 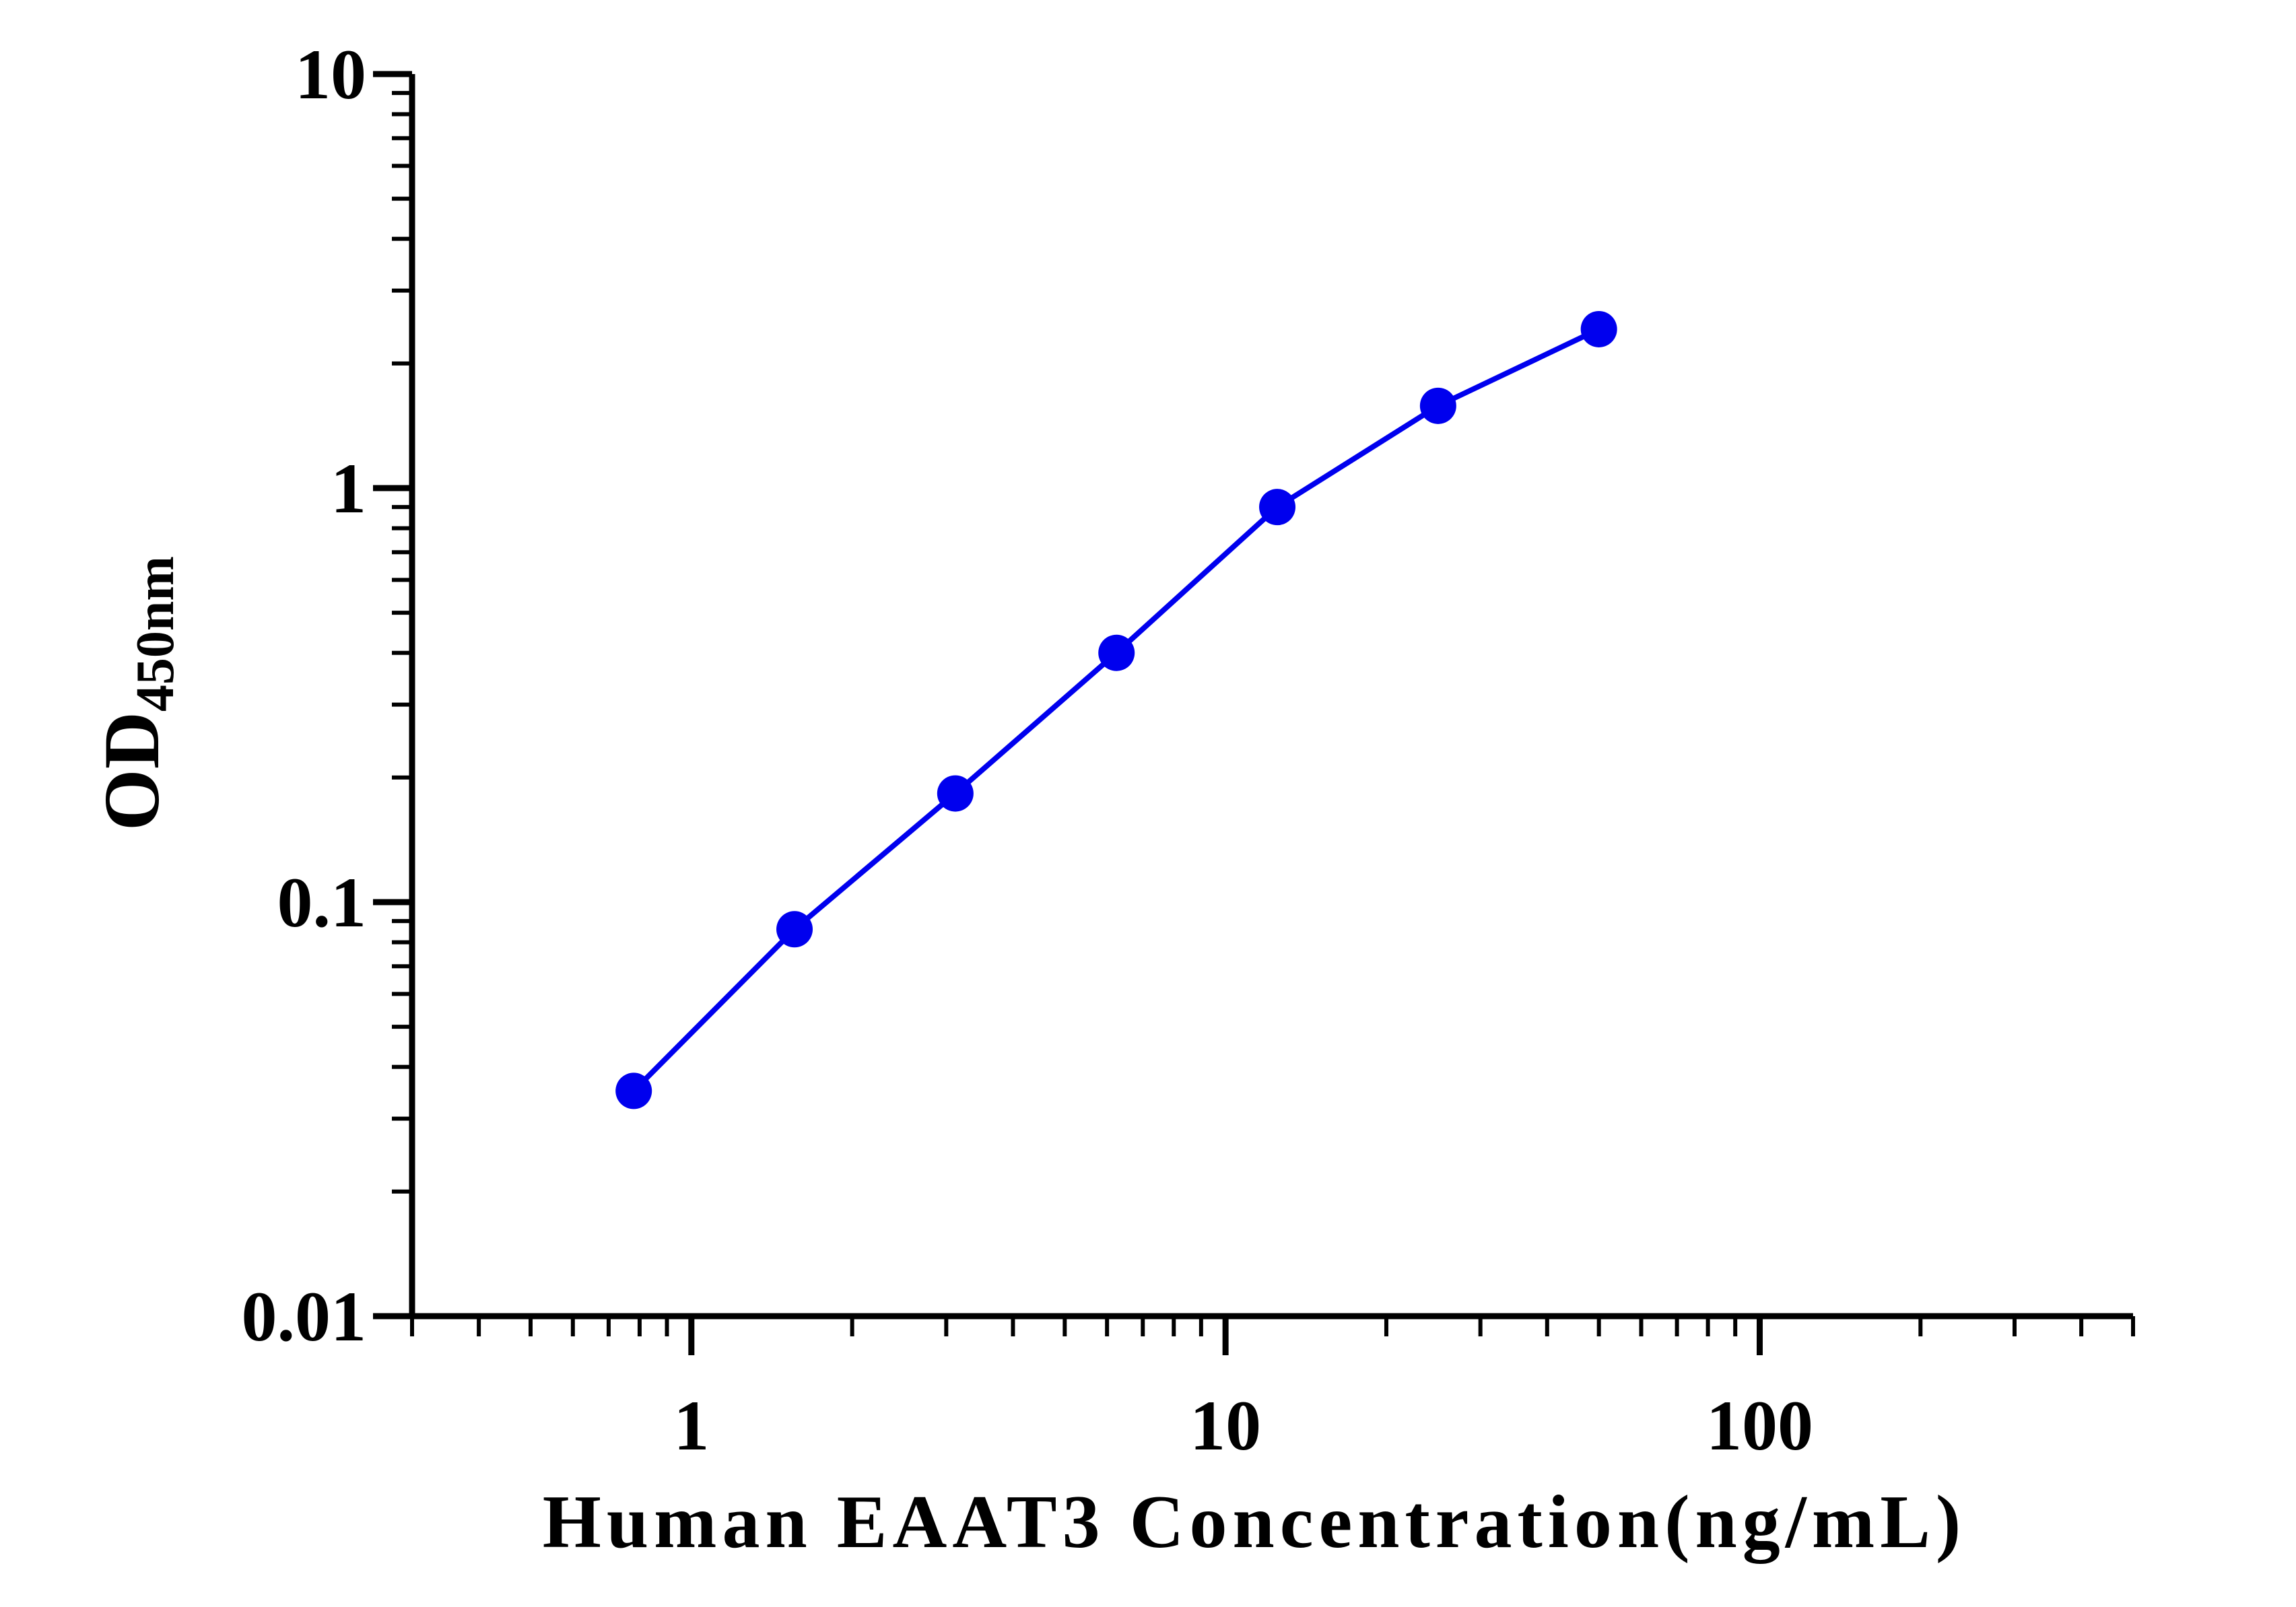 I want to click on y-tick-label: 0.01, so click(x=304, y=1316).